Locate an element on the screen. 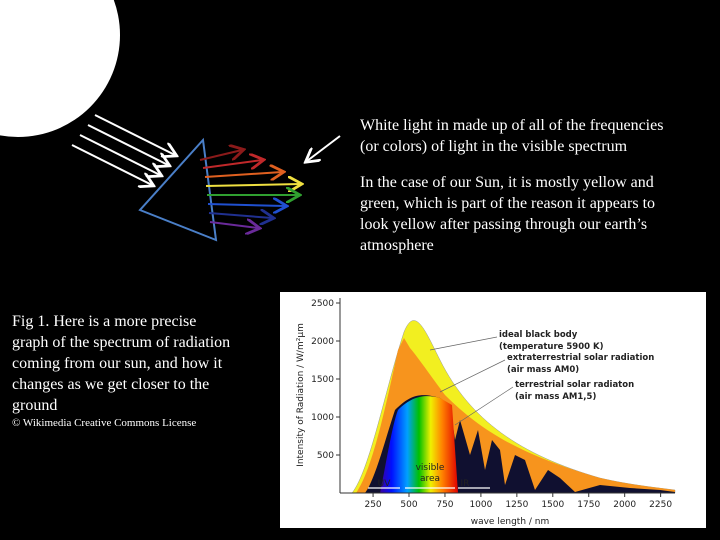  x-tick-label: 750 is located at coordinates (444, 505).